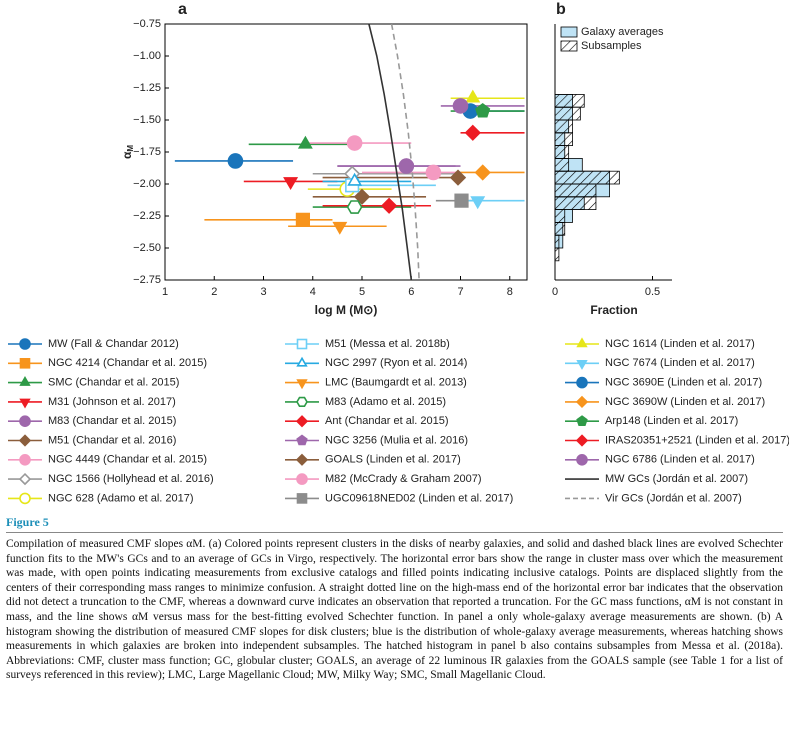 This screenshot has height=751, width=789. I want to click on y-tick-label: −1.00, so click(147, 56).